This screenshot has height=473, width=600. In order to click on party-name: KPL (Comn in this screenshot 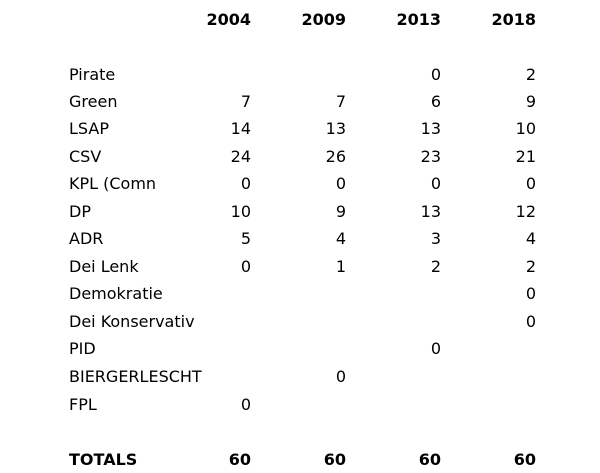, I will do `click(113, 183)`.